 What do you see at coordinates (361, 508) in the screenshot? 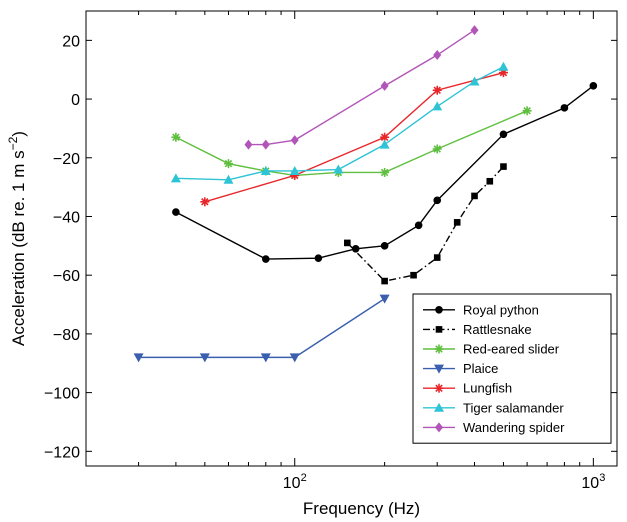
I see `x-axis-label: Frequency (Hz)` at bounding box center [361, 508].